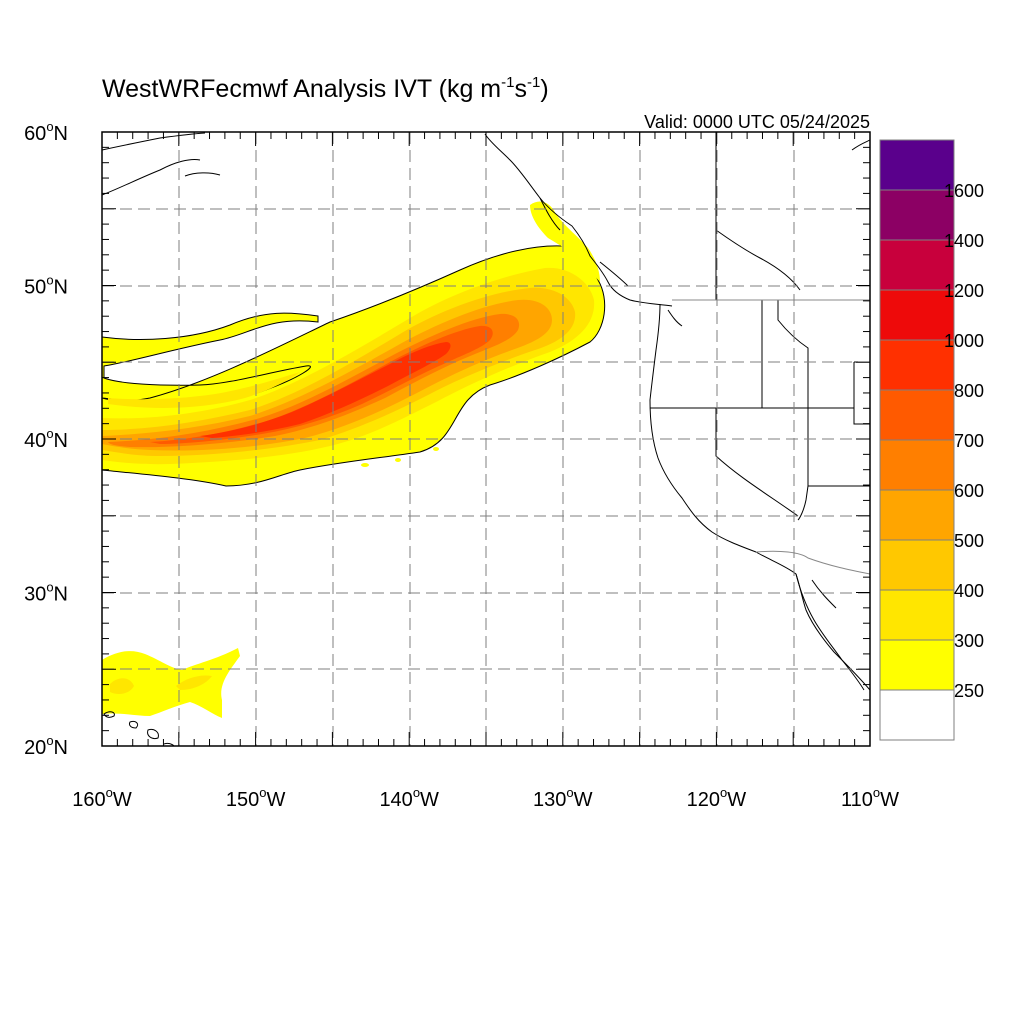  I want to click on colorbar-label: 1600, so click(964, 191).